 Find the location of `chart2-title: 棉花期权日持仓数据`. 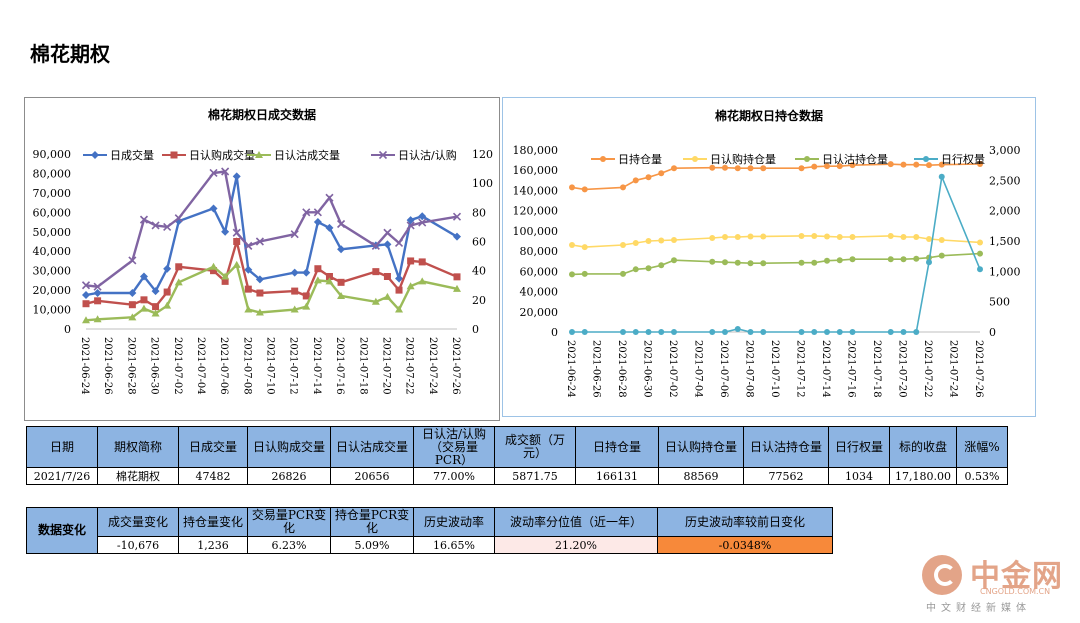

chart2-title: 棉花期权日持仓数据 is located at coordinates (769, 115).